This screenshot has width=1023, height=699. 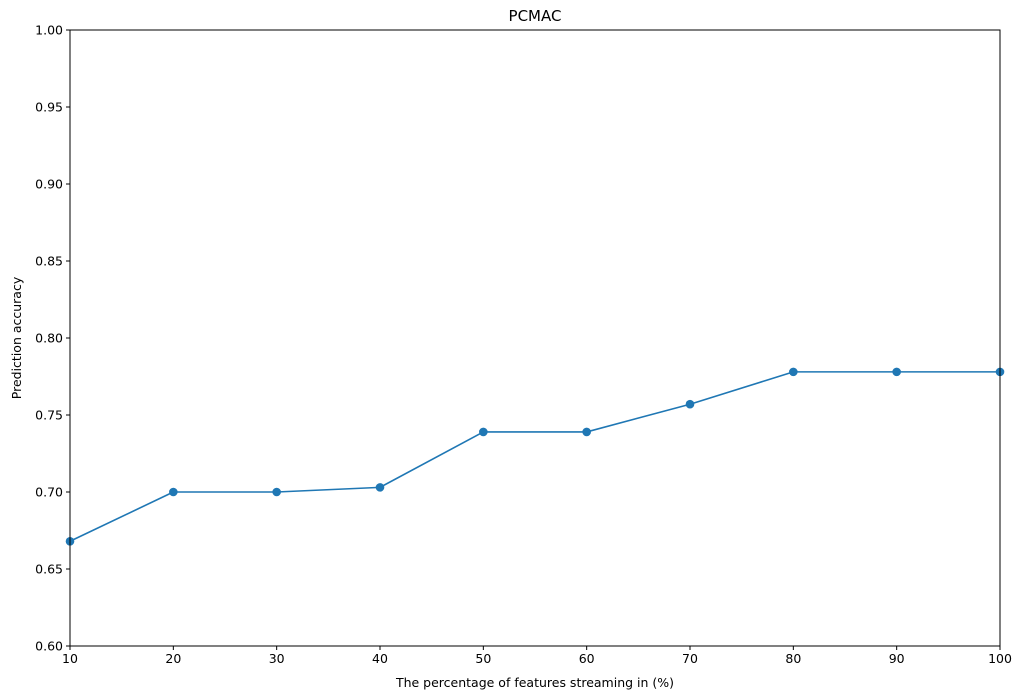 I want to click on y-axis-label: Prediction accuracy, so click(x=16, y=337).